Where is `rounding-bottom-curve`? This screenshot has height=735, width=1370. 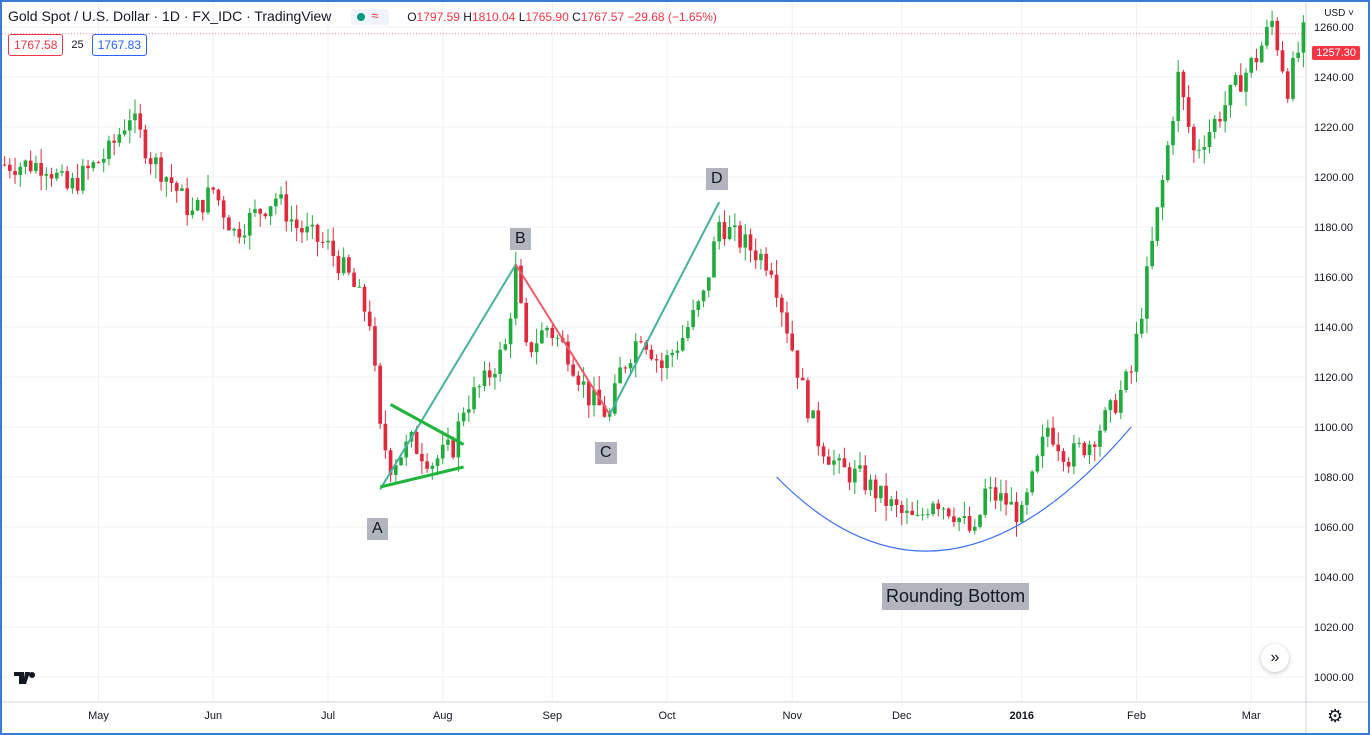
rounding-bottom-curve is located at coordinates (954, 489).